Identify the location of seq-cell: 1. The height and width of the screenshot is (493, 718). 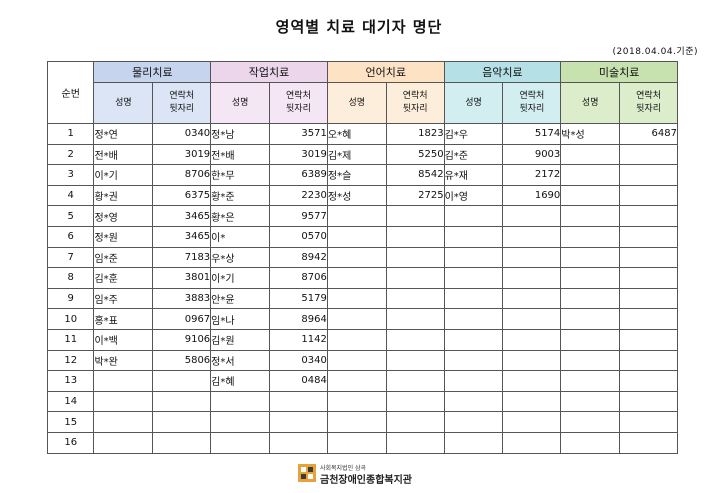
(70, 134).